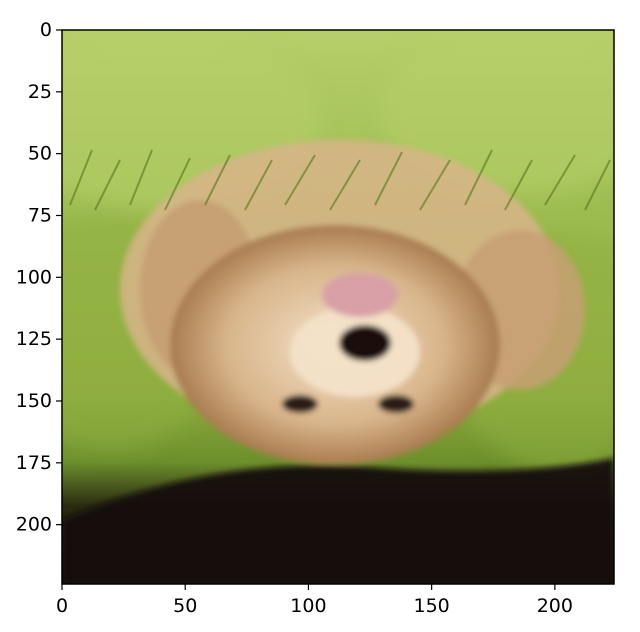 The width and height of the screenshot is (640, 632). What do you see at coordinates (40, 154) in the screenshot?
I see `y-tick-label: 50` at bounding box center [40, 154].